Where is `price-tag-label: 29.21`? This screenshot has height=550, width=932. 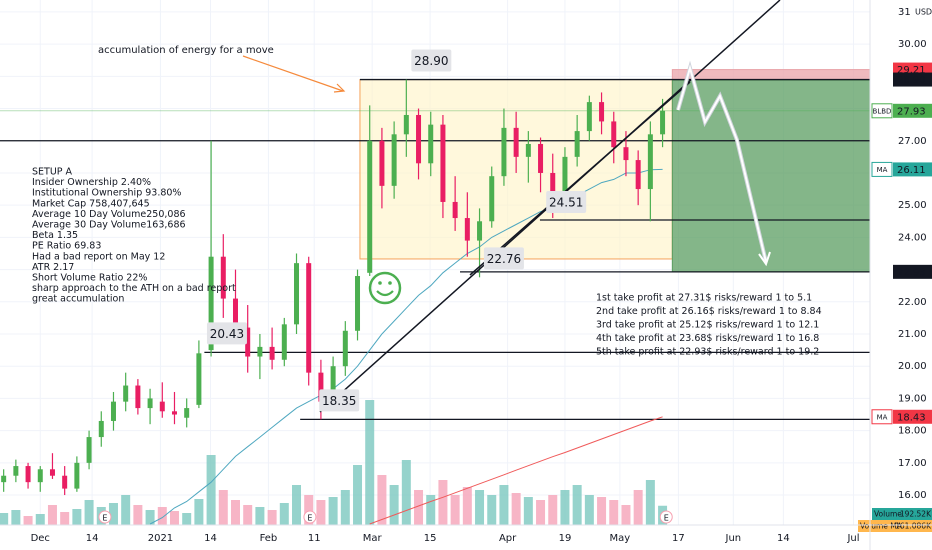
price-tag-label: 29.21 is located at coordinates (911, 70).